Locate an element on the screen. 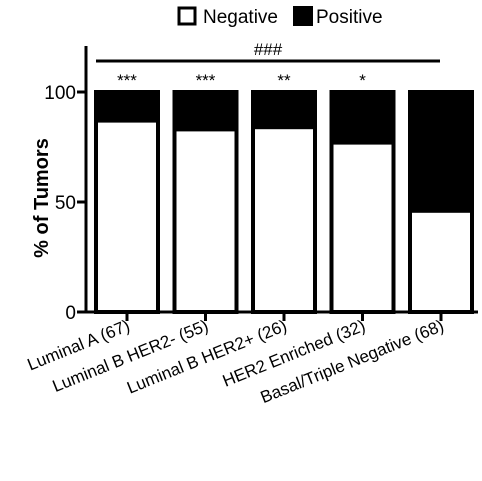  bracket-label: ### is located at coordinates (268, 49).